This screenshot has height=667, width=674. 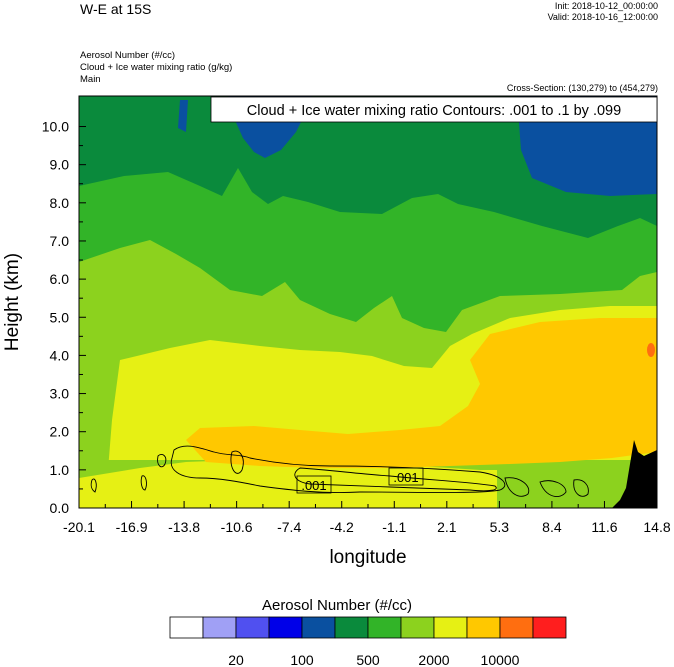 I want to click on field-label-main: Main, so click(x=90, y=79).